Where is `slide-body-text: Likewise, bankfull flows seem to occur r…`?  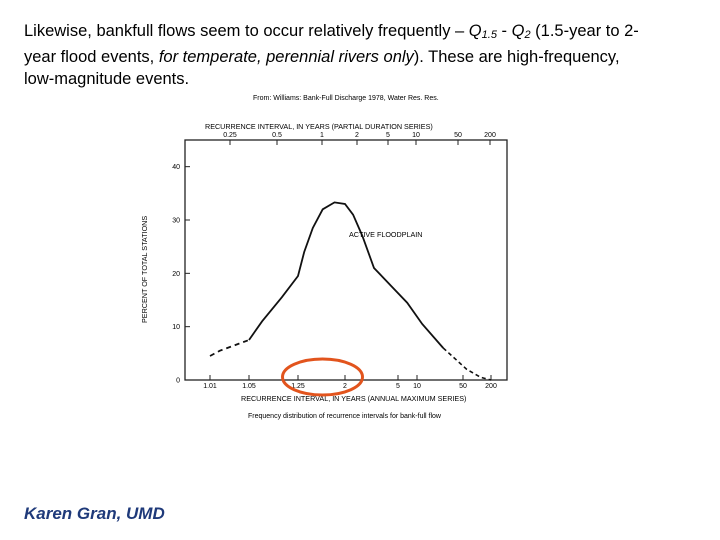
slide-body-text: Likewise, bankfull flows seem to occur r… is located at coordinates (364, 55).